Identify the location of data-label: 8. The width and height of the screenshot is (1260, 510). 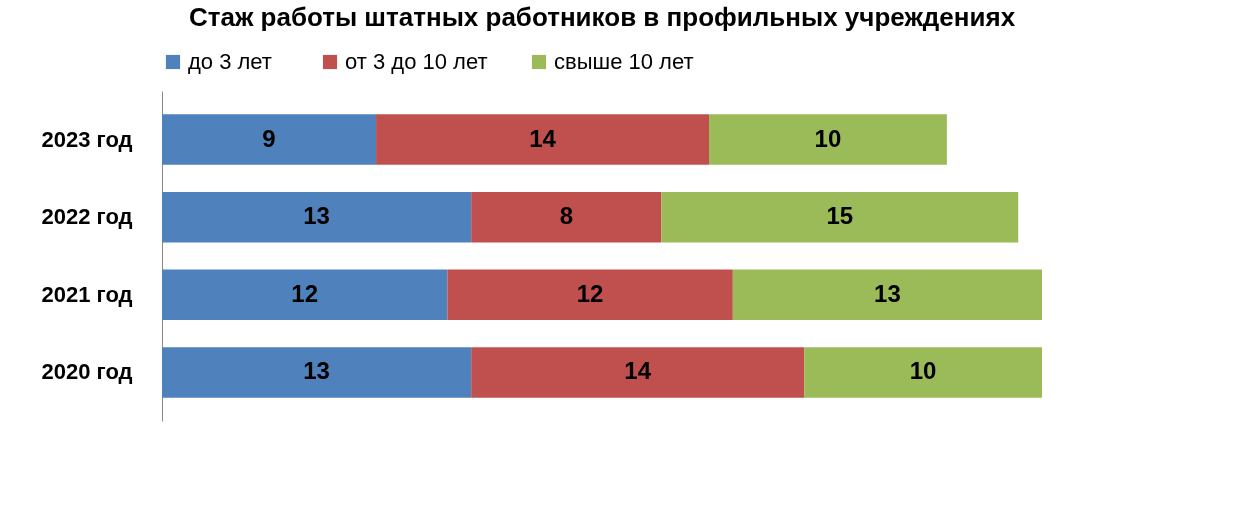
(566, 216).